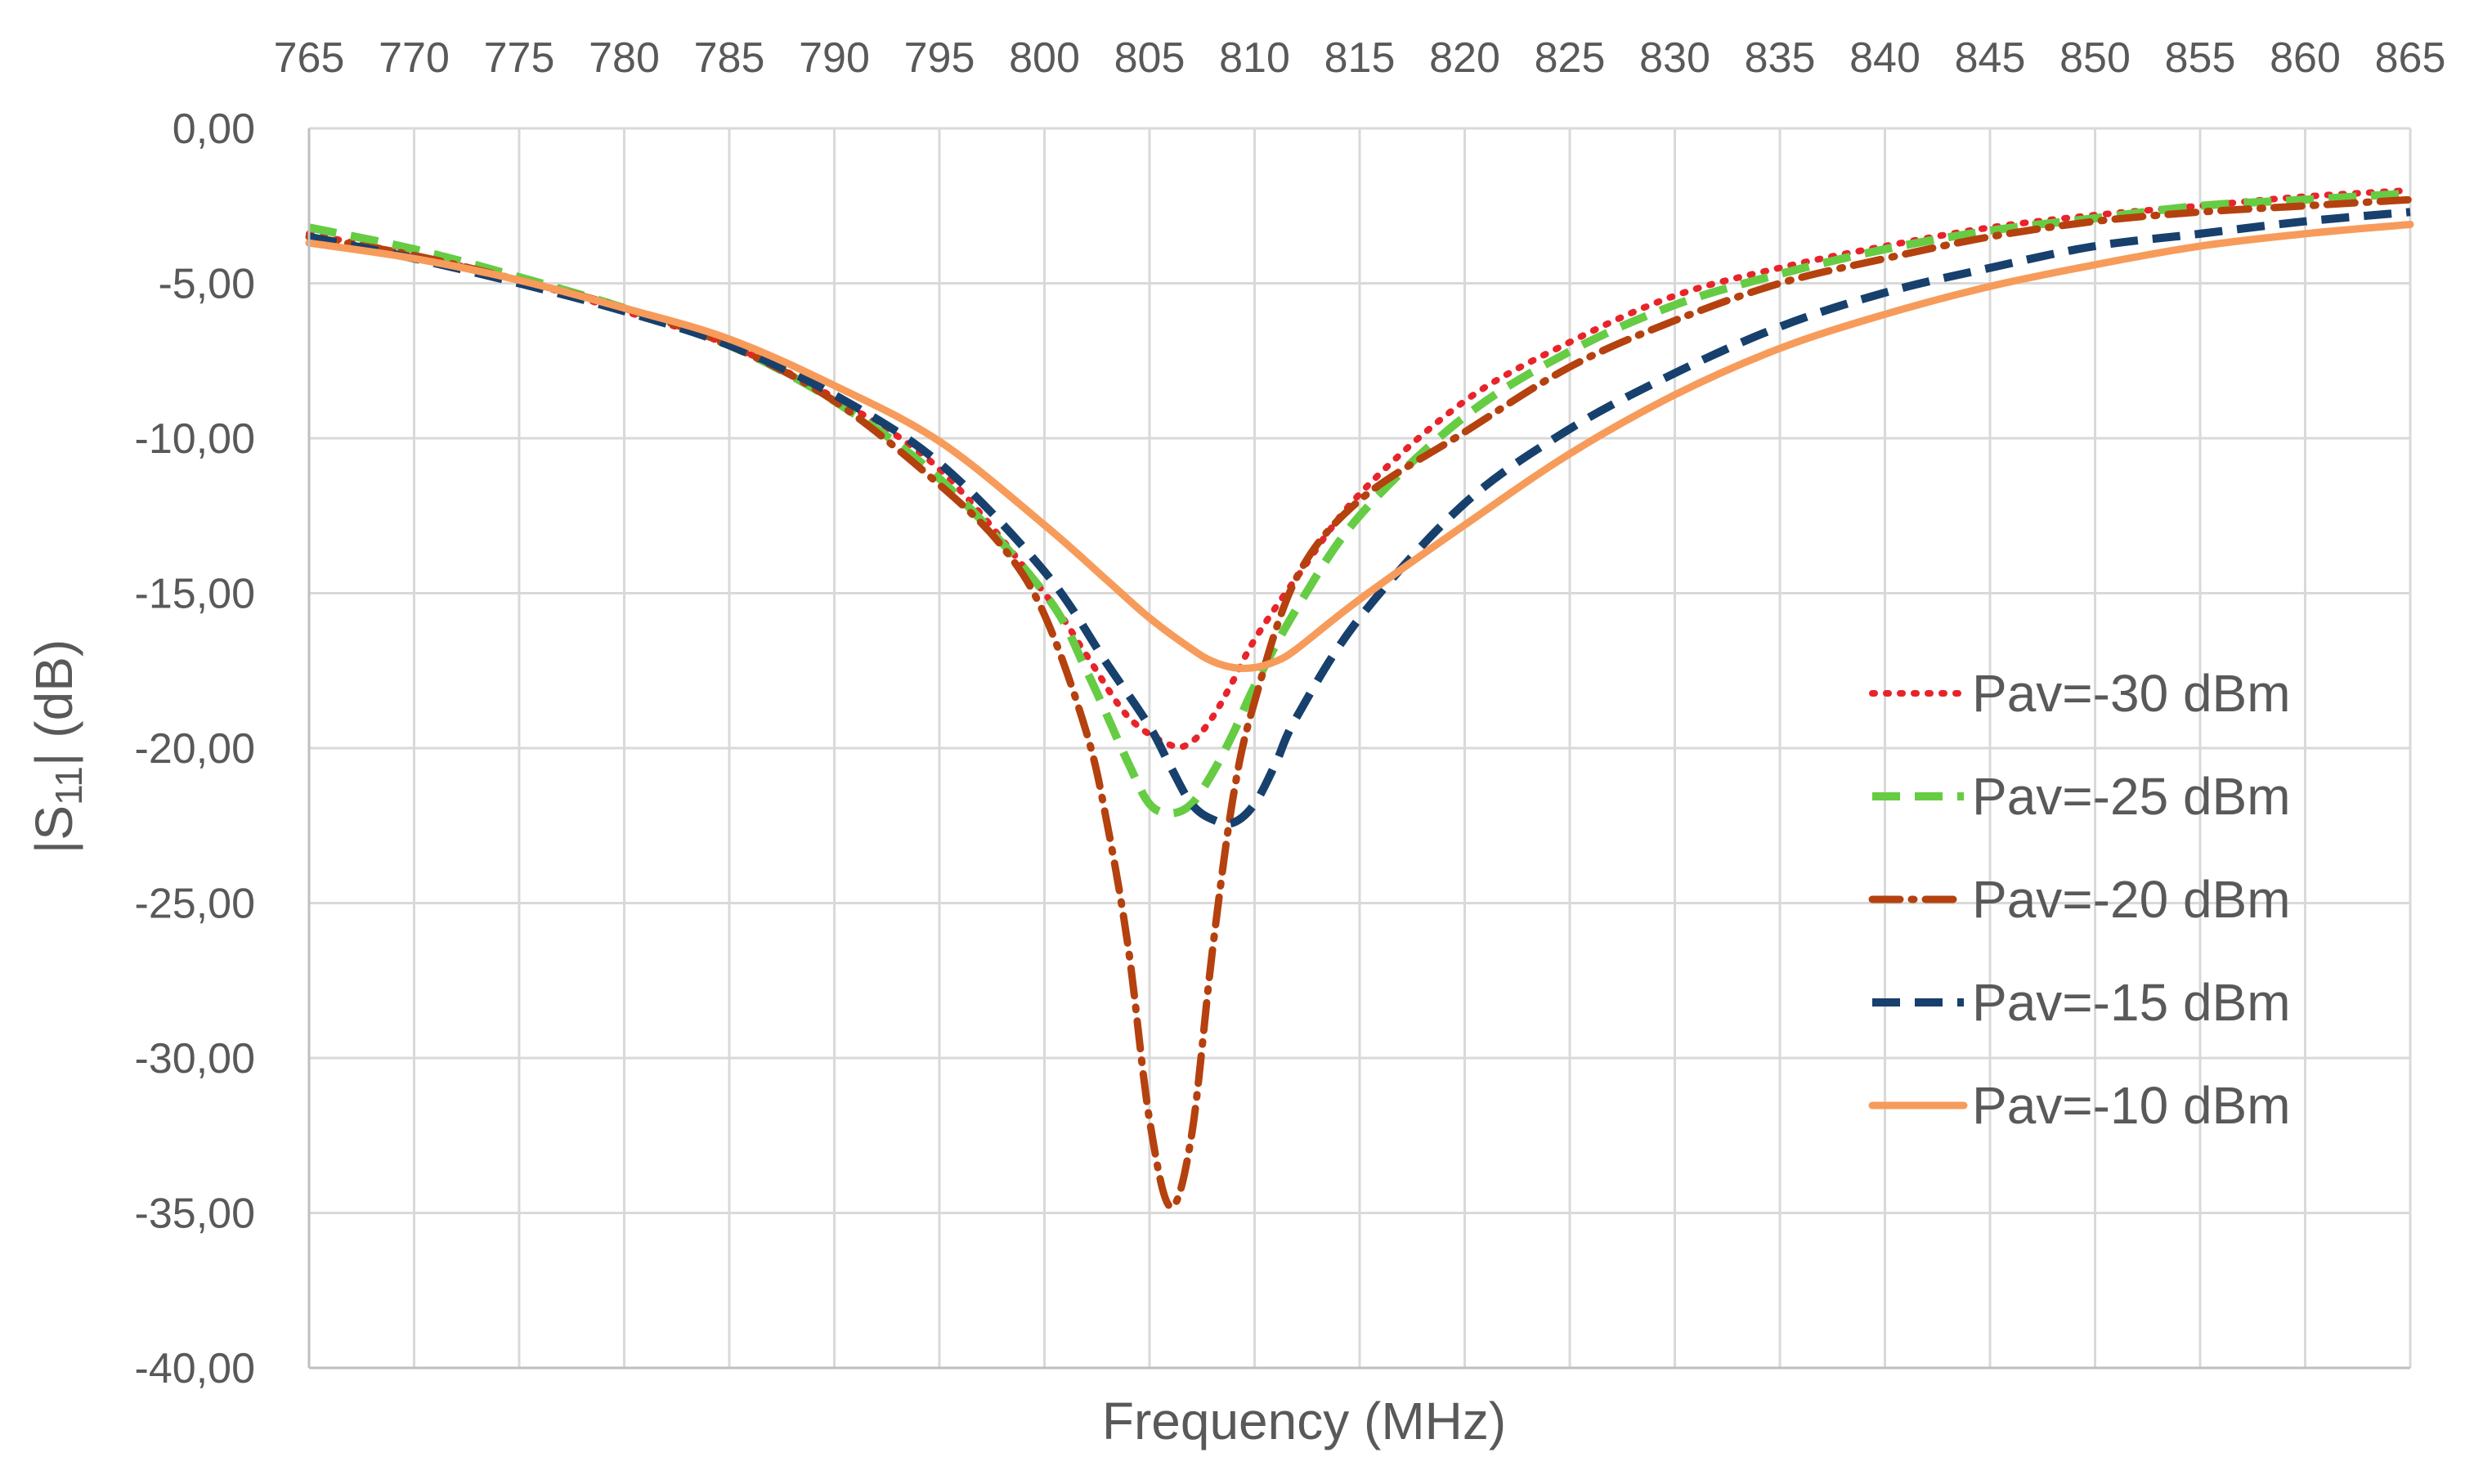 The image size is (2465, 1484). Describe the element at coordinates (1360, 58) in the screenshot. I see `x-tick-label: 815` at that location.